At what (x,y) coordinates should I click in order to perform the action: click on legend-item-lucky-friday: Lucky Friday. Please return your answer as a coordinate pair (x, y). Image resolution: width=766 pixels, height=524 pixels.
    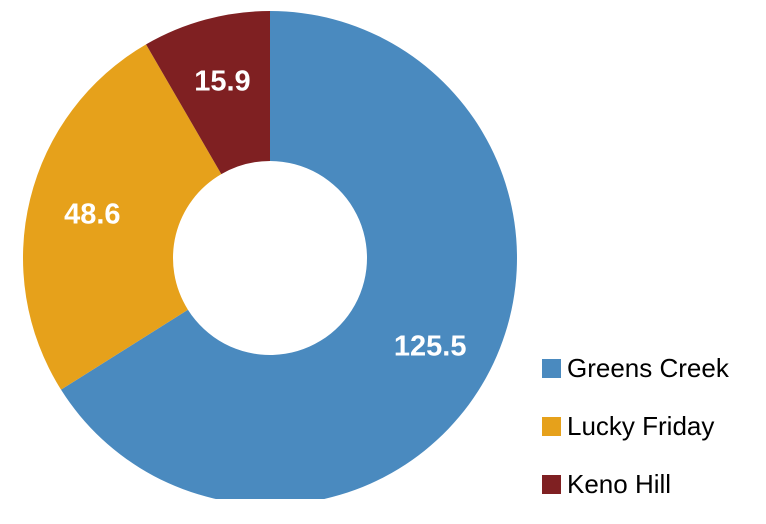
    Looking at the image, I should click on (635, 426).